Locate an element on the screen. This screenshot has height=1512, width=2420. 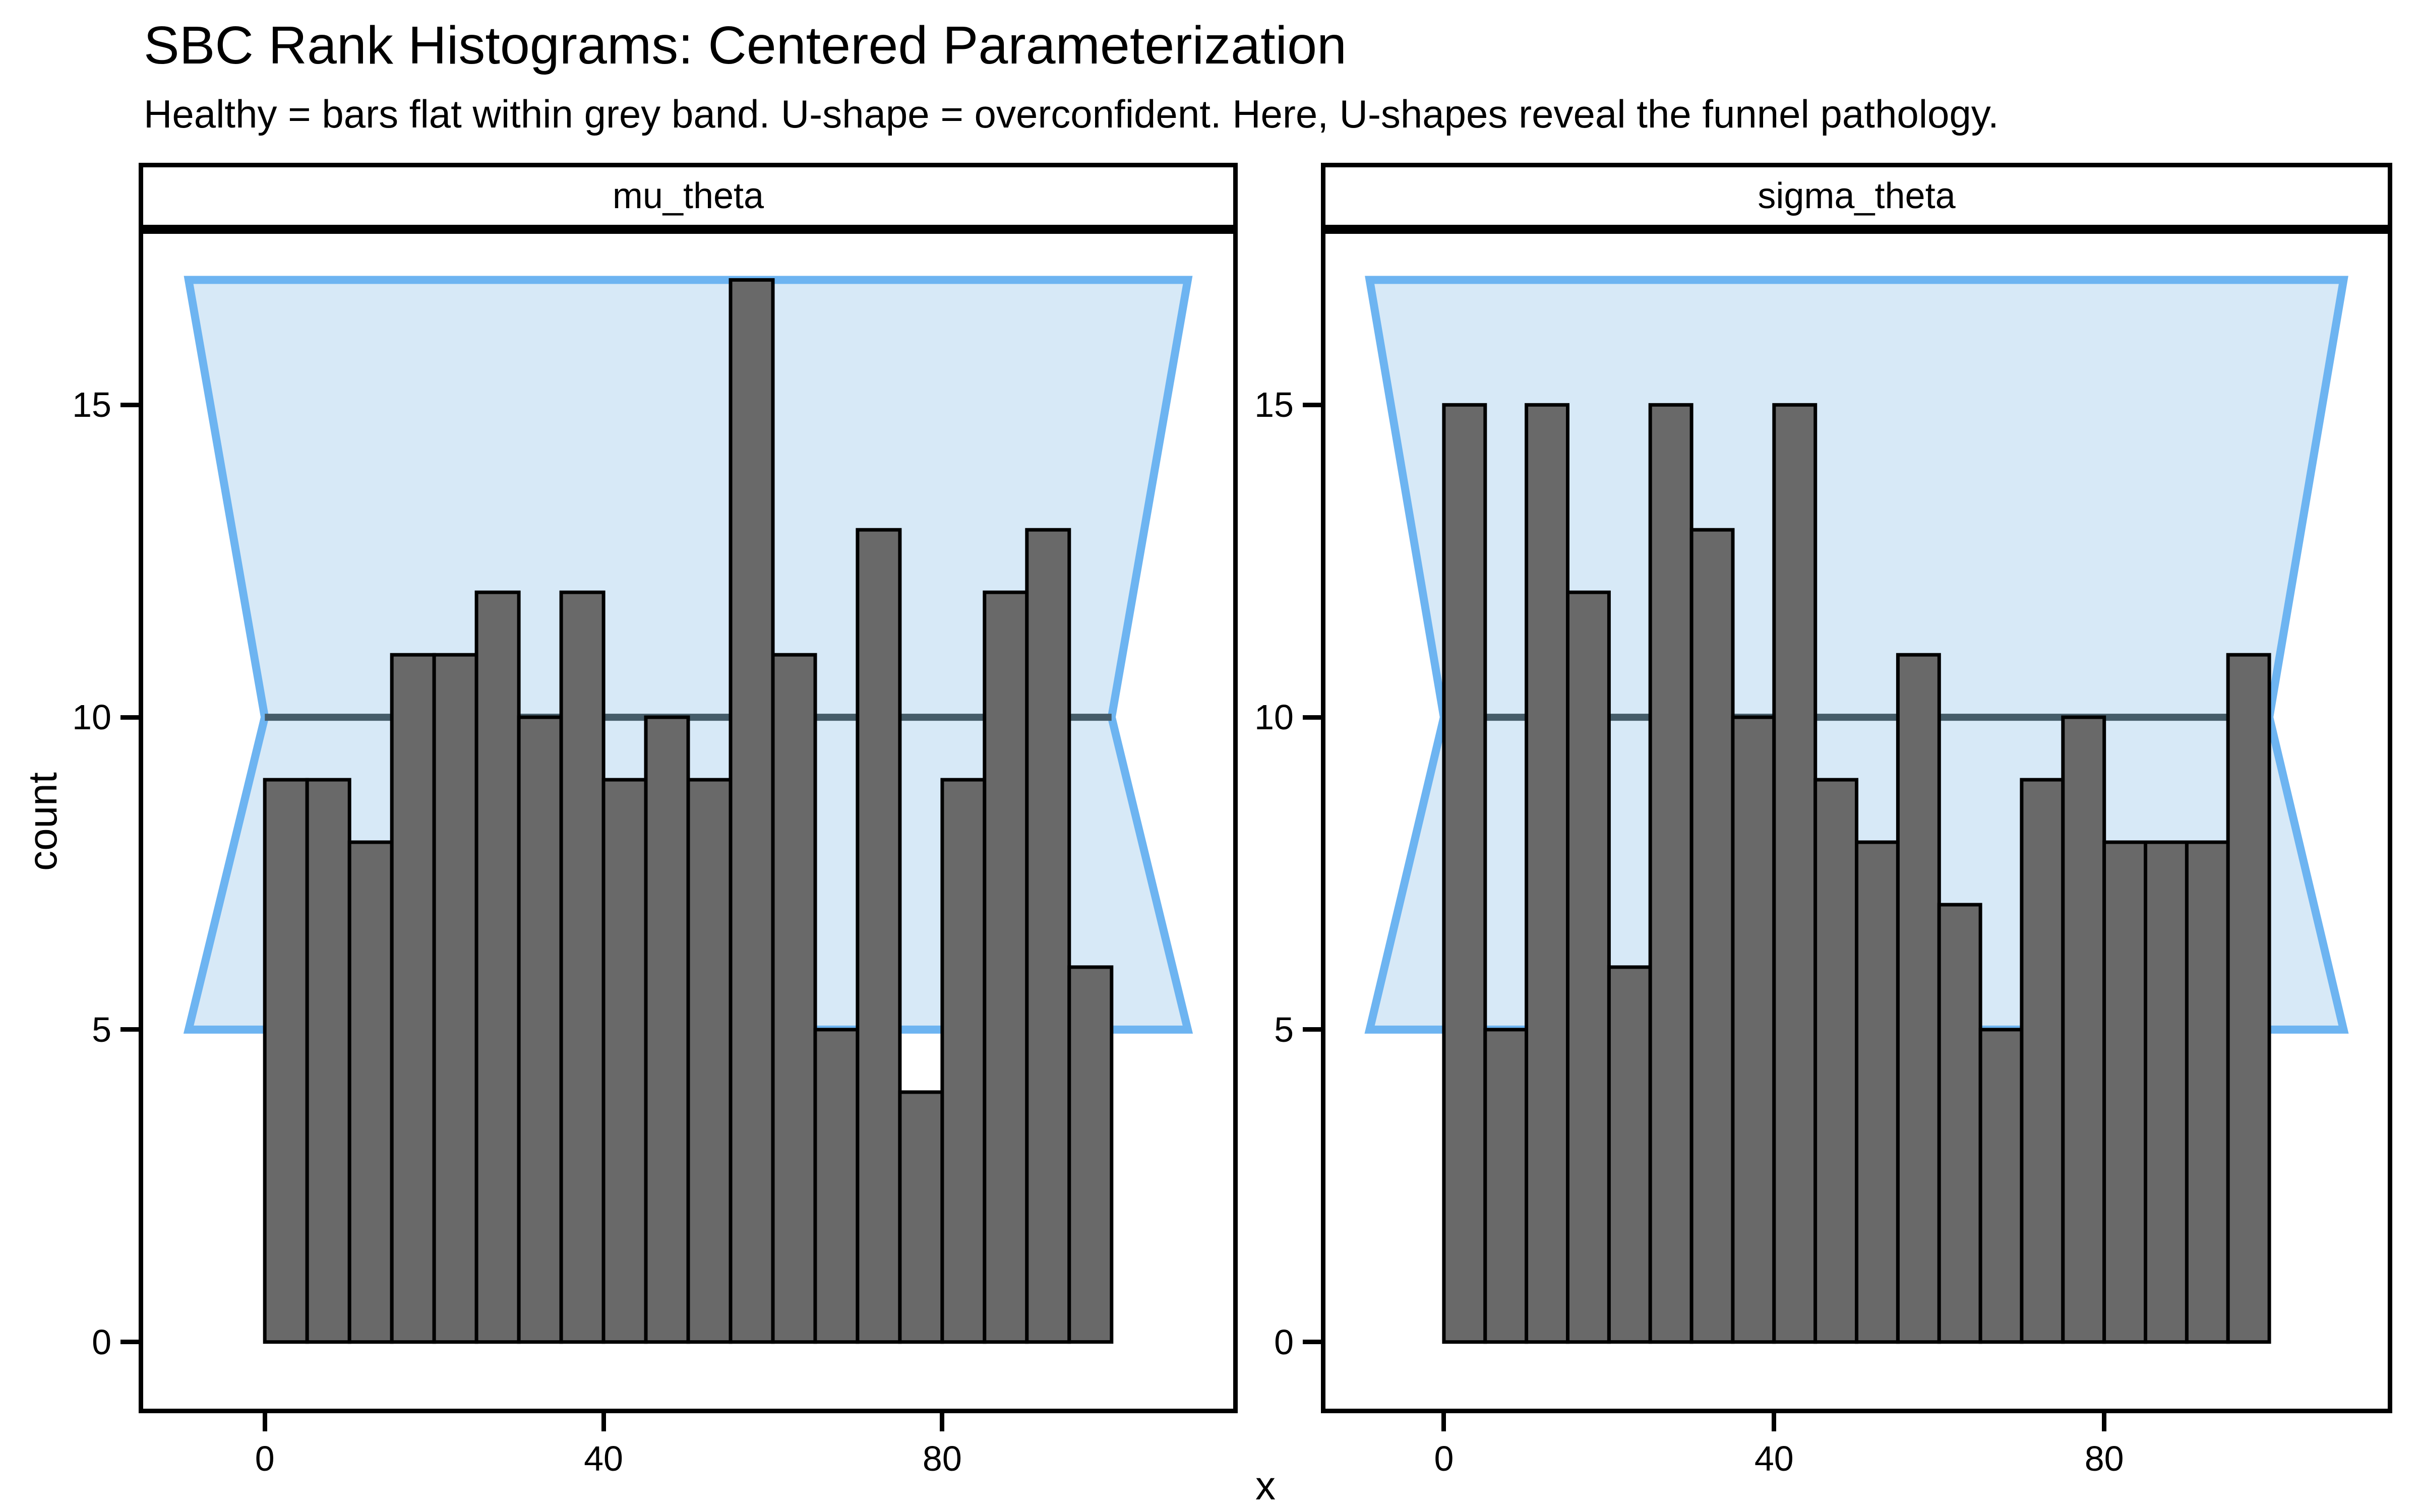
facet-strip-mu_theta: mu_theta is located at coordinates (688, 196).